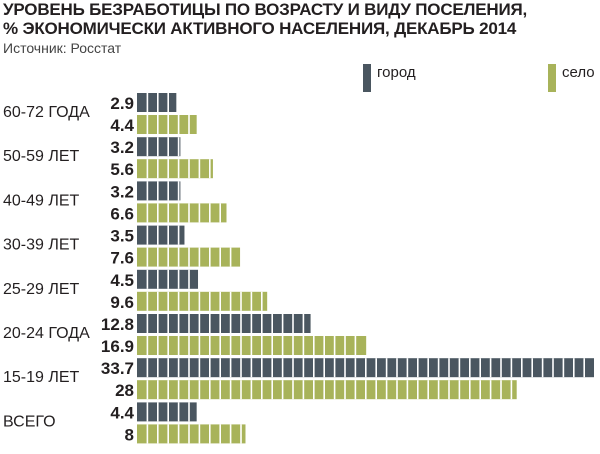 The width and height of the screenshot is (600, 454). What do you see at coordinates (129, 434) in the screenshot?
I see `value-label-village: 8` at bounding box center [129, 434].